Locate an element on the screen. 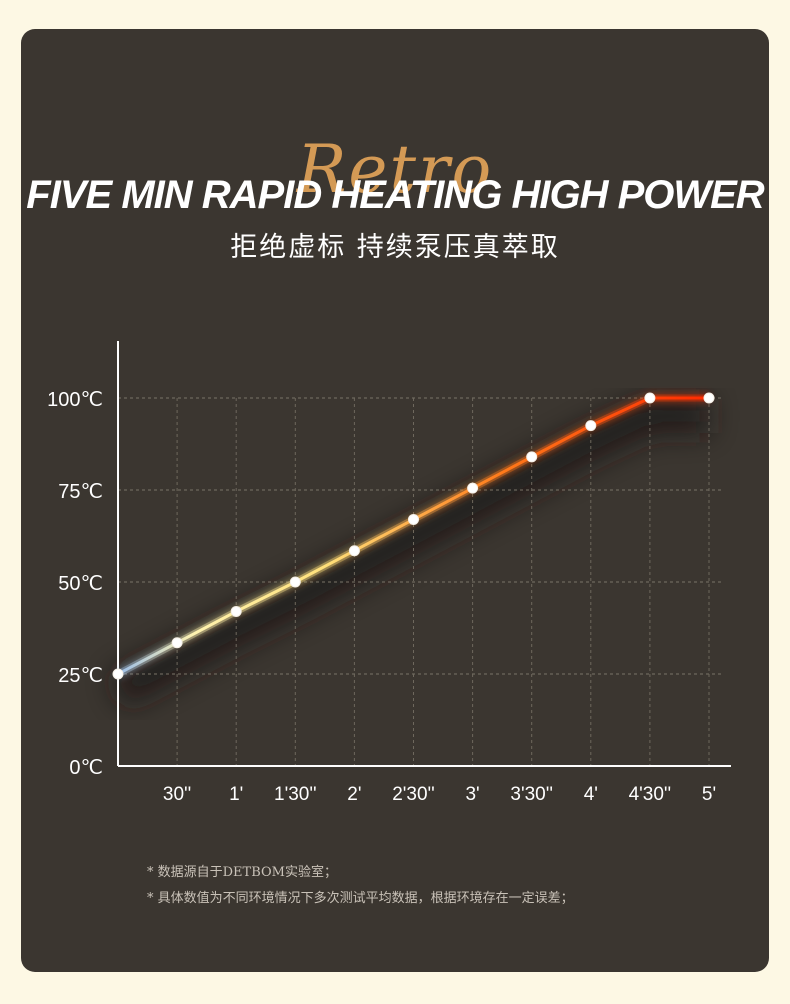 The height and width of the screenshot is (1004, 790). x-tick-label: 1' is located at coordinates (236, 794).